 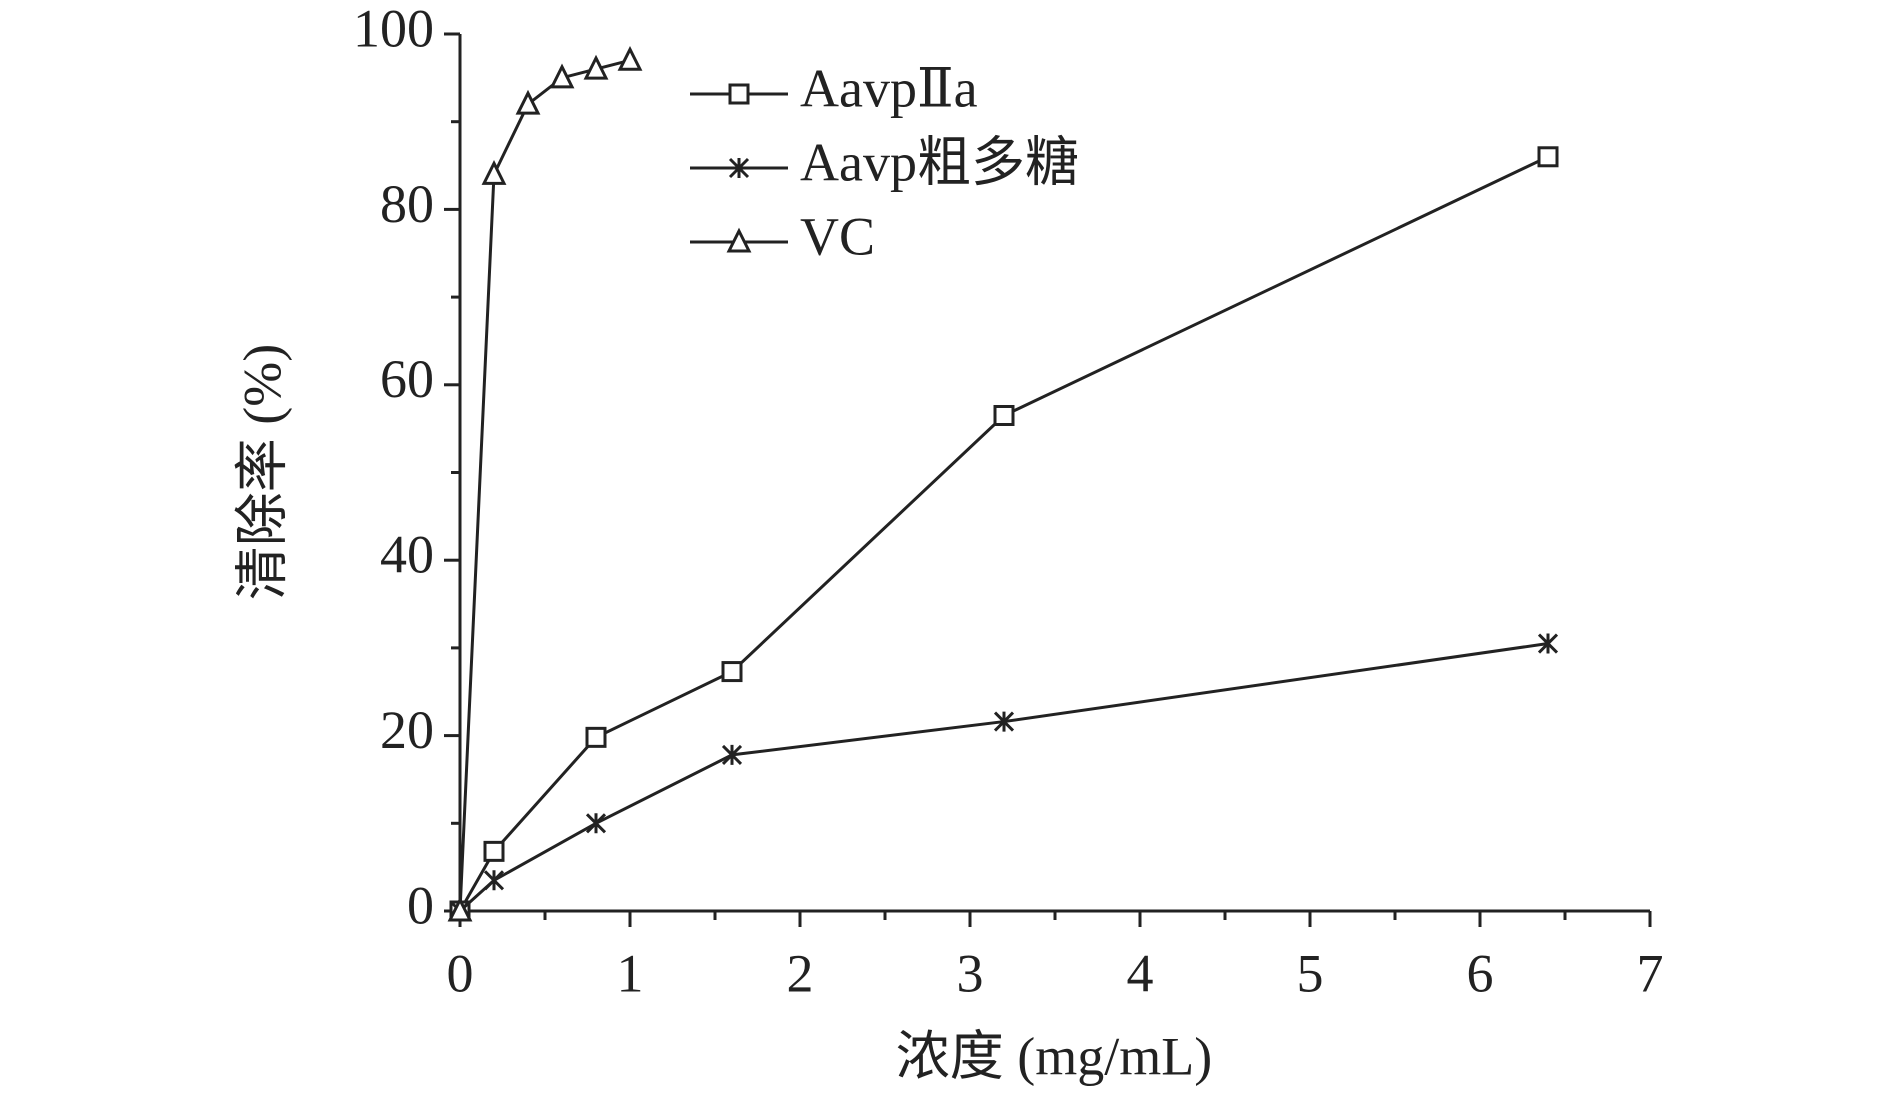 I want to click on x-tick-label: 3, so click(x=970, y=973).